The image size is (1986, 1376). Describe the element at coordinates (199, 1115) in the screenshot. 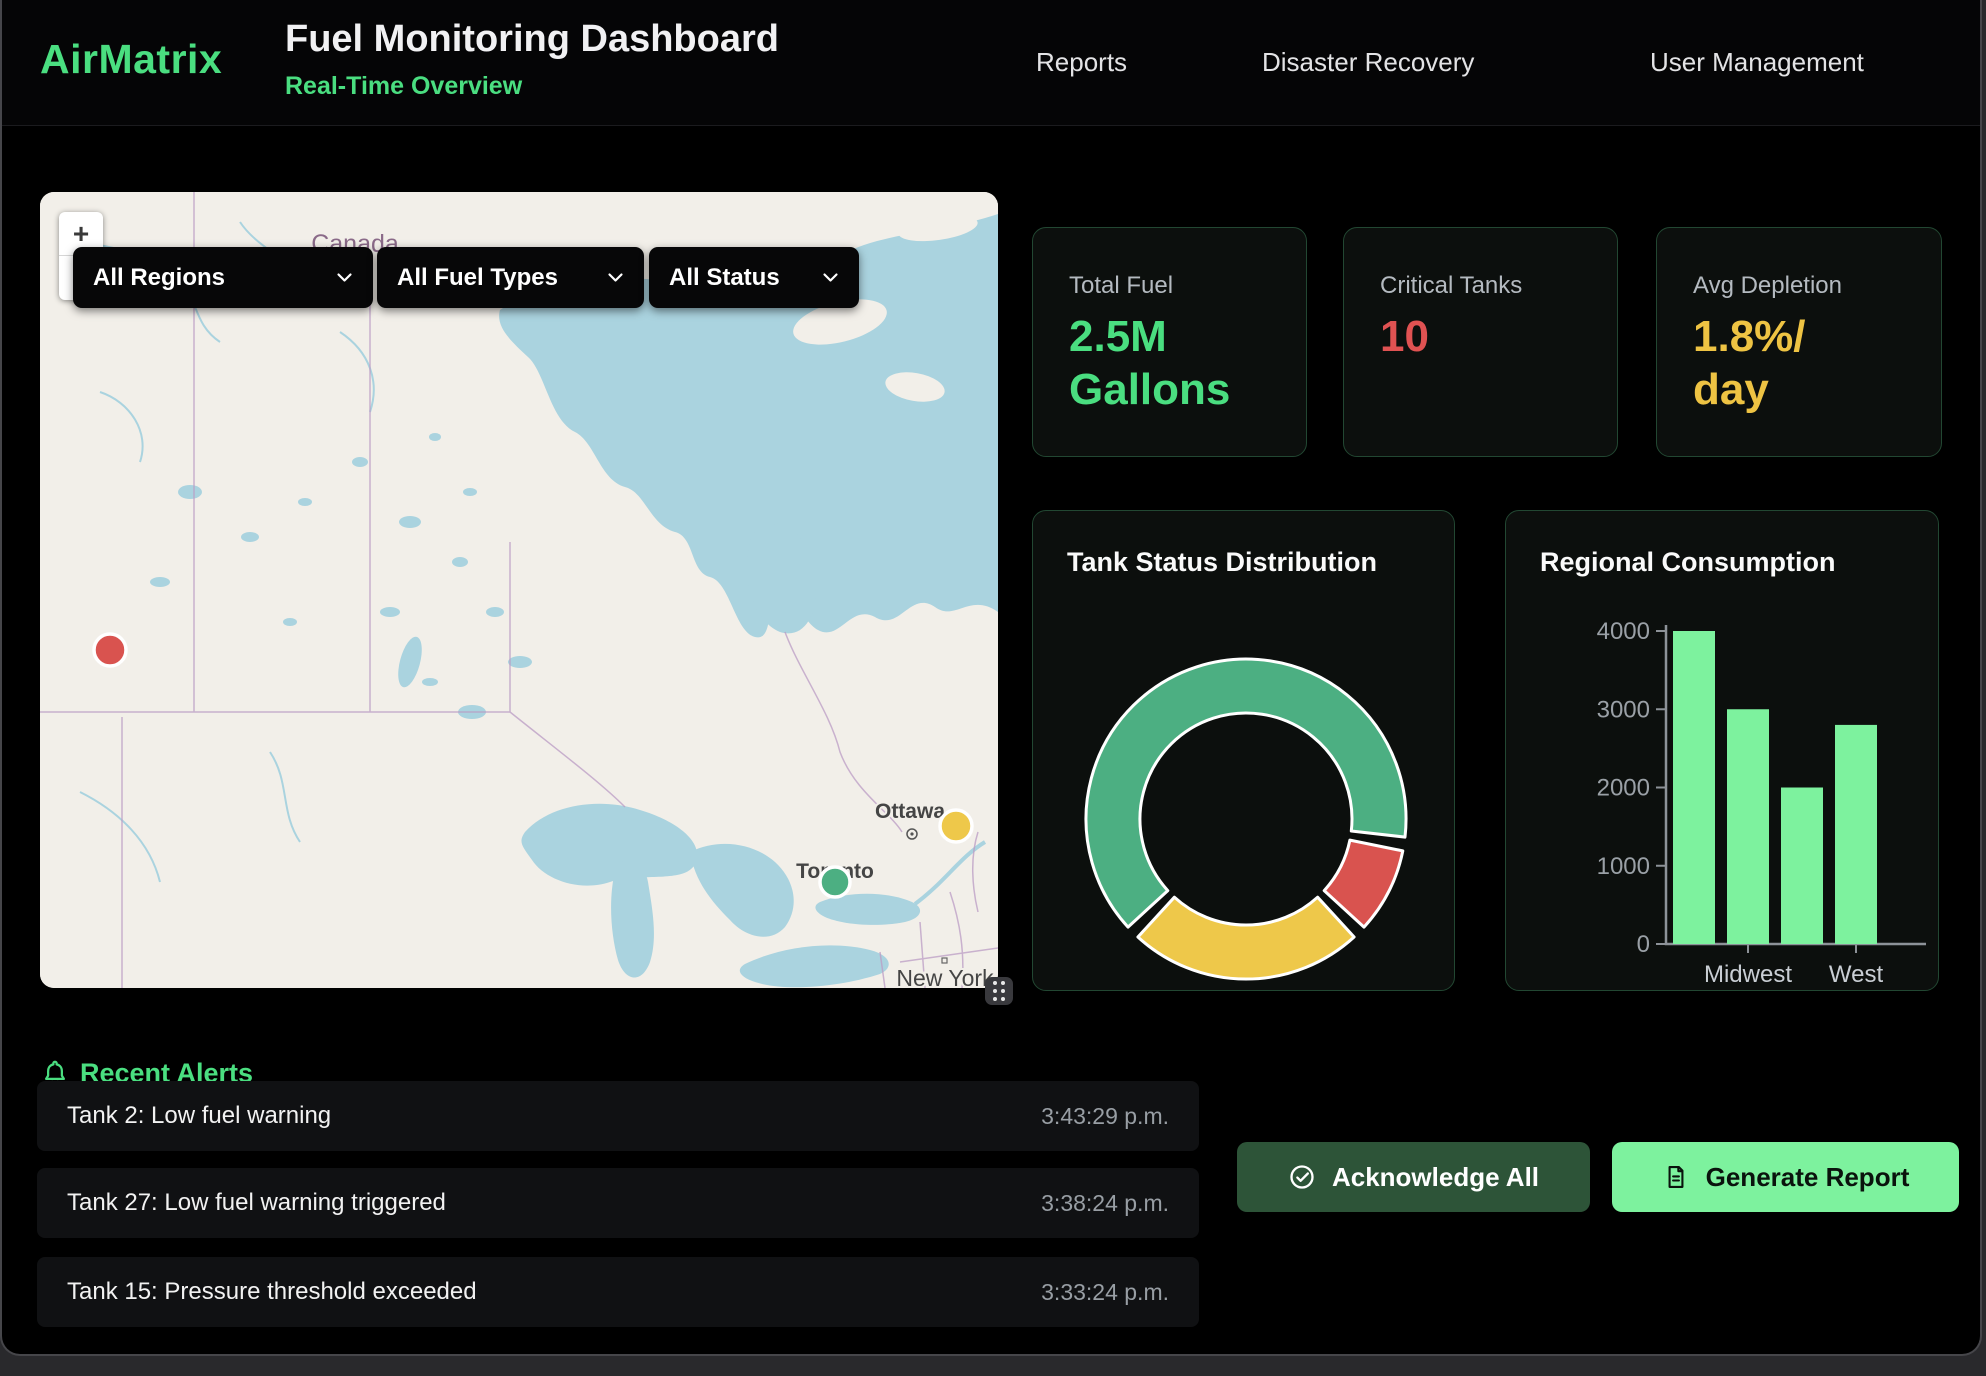

I see `alert-message: Tank 2: Low fuel warning` at that location.